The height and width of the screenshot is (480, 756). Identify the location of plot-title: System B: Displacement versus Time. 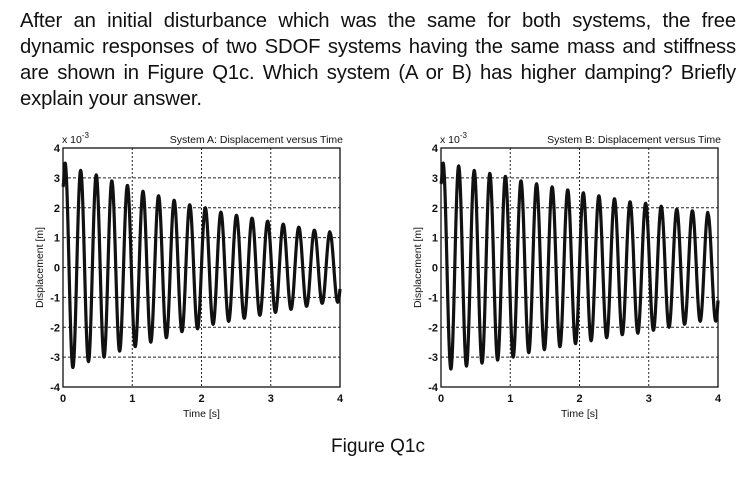
(634, 140).